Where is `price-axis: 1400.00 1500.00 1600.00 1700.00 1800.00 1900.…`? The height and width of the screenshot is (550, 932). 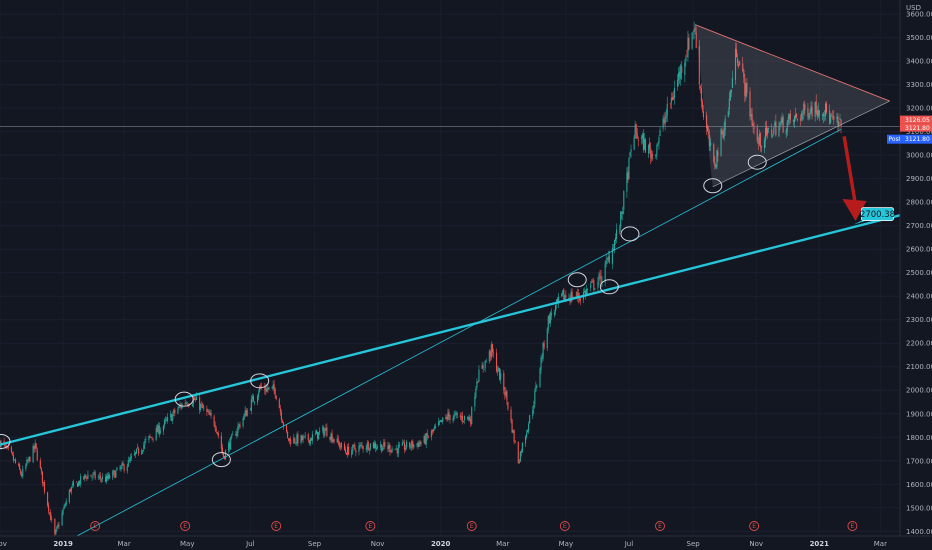
price-axis: 1400.00 1500.00 1600.00 1700.00 1800.00 1900.… is located at coordinates (919, 270).